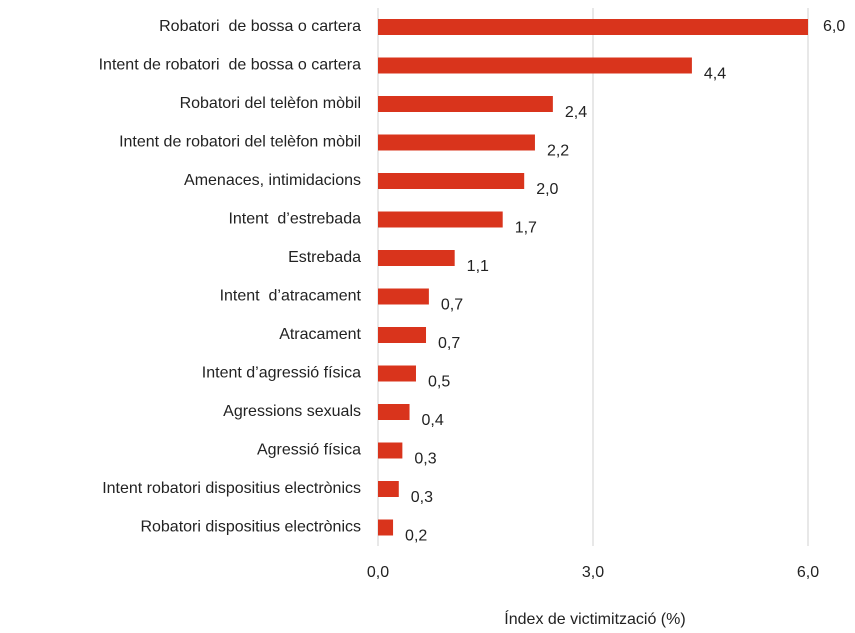 The width and height of the screenshot is (855, 633). I want to click on value-label: 0,5, so click(439, 382).